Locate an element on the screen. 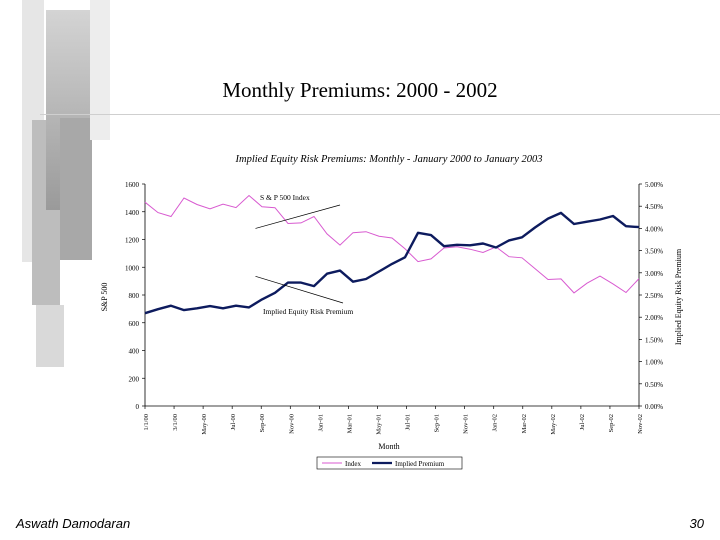  x-tick-label: 1/1/00 is located at coordinates (146, 422).